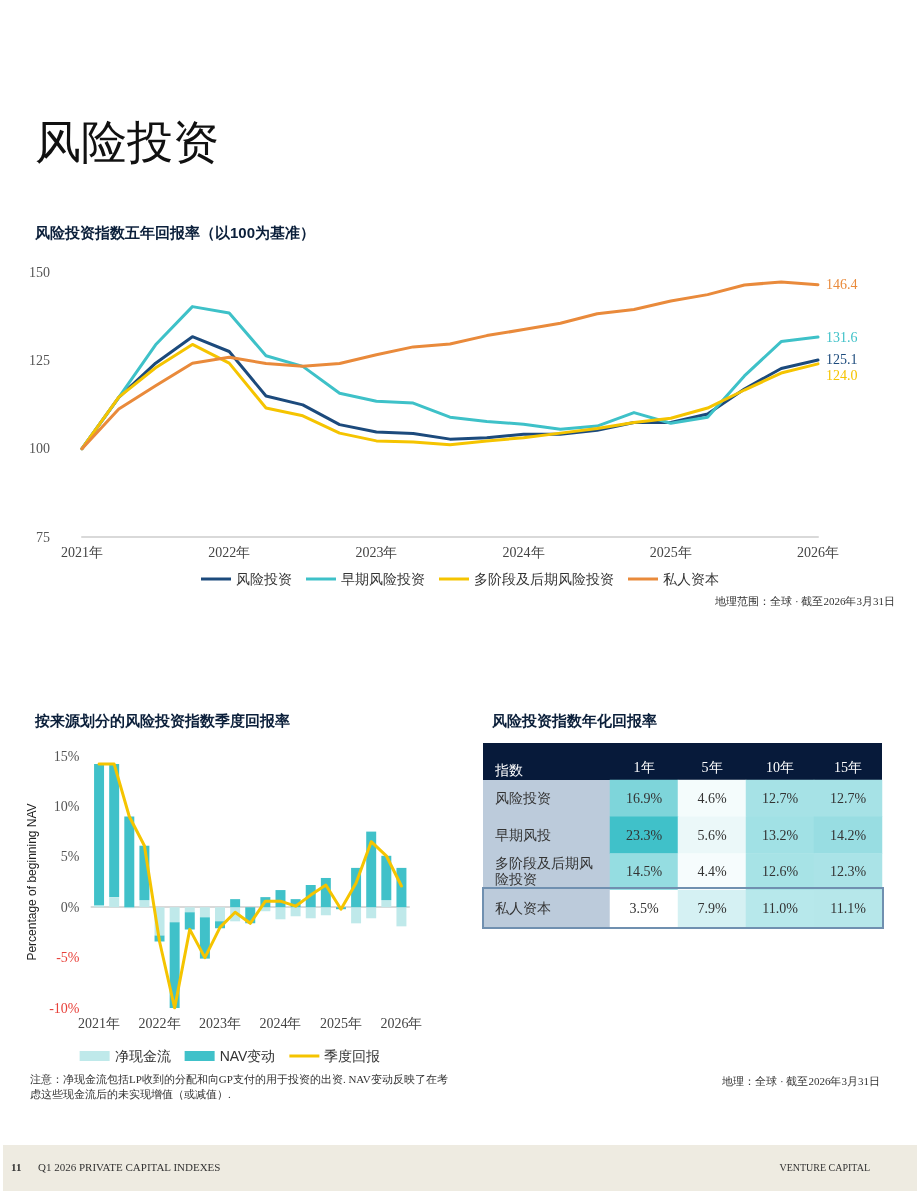  What do you see at coordinates (644, 835) in the screenshot?
I see `data-label: 23.3%` at bounding box center [644, 835].